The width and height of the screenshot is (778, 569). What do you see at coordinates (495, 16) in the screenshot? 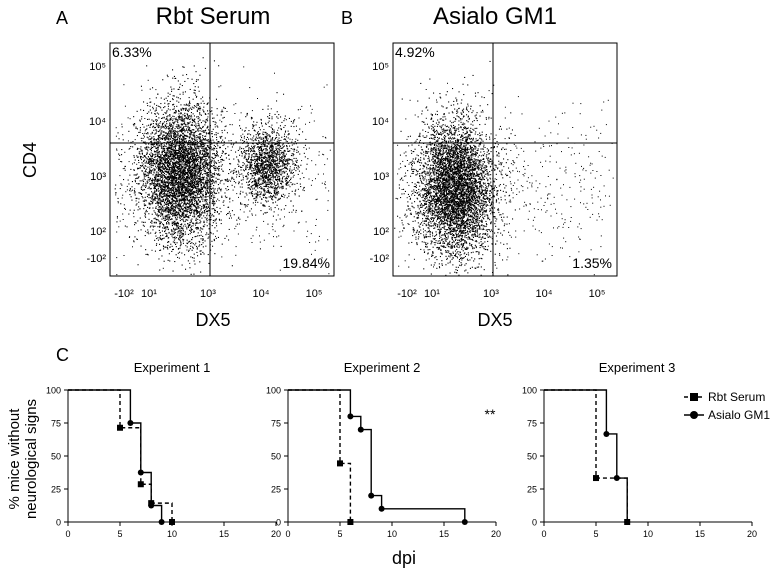
I see `panel-b-title: Asialo GM1` at bounding box center [495, 16].